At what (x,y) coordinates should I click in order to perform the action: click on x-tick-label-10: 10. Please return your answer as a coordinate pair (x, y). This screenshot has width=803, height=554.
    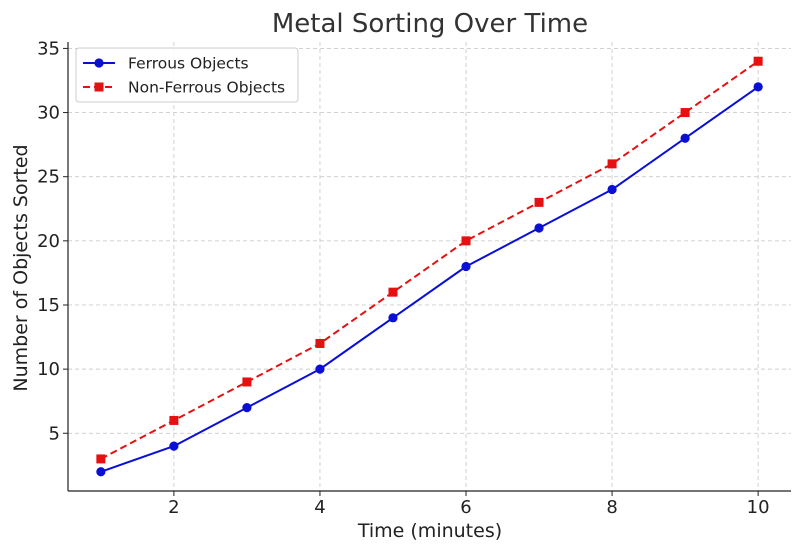
    Looking at the image, I should click on (758, 507).